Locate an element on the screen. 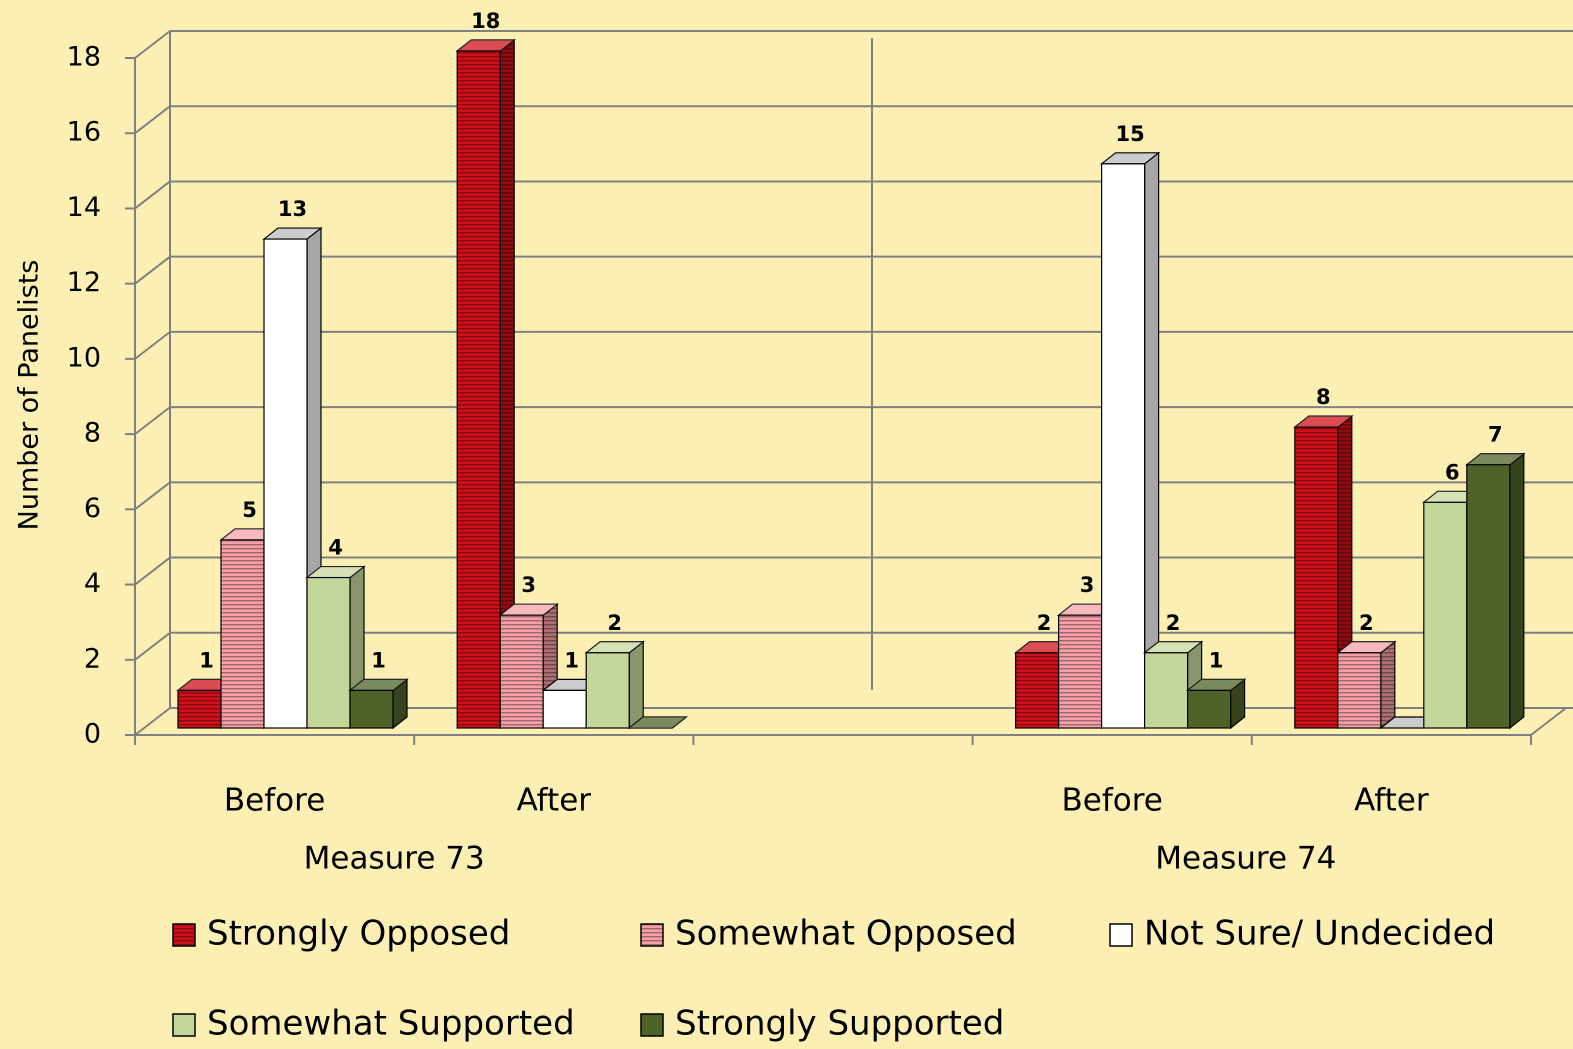 Image resolution: width=1573 pixels, height=1049 pixels. data-label: 7 is located at coordinates (1495, 435).